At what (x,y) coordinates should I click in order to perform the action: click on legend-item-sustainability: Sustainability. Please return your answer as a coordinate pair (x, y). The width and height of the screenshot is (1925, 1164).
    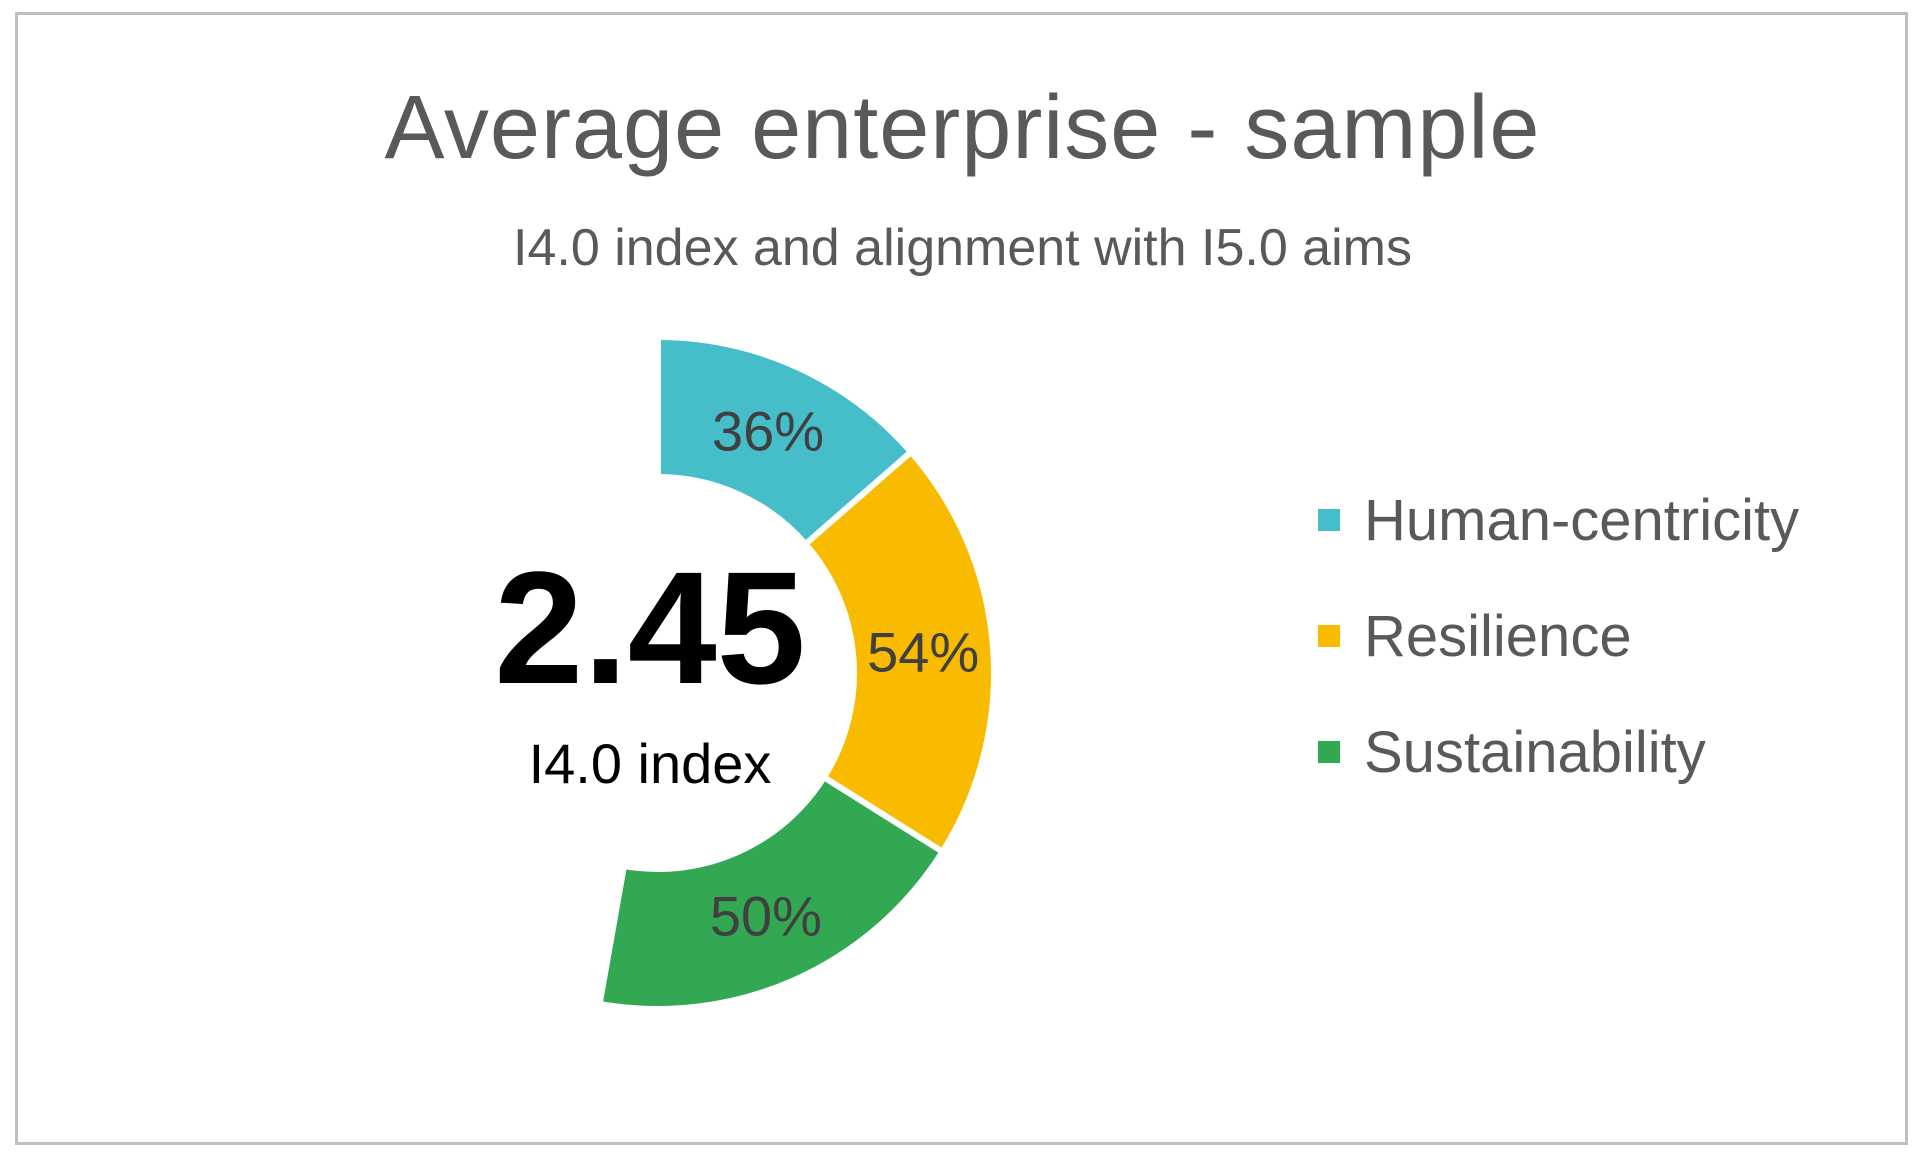
    Looking at the image, I should click on (1558, 752).